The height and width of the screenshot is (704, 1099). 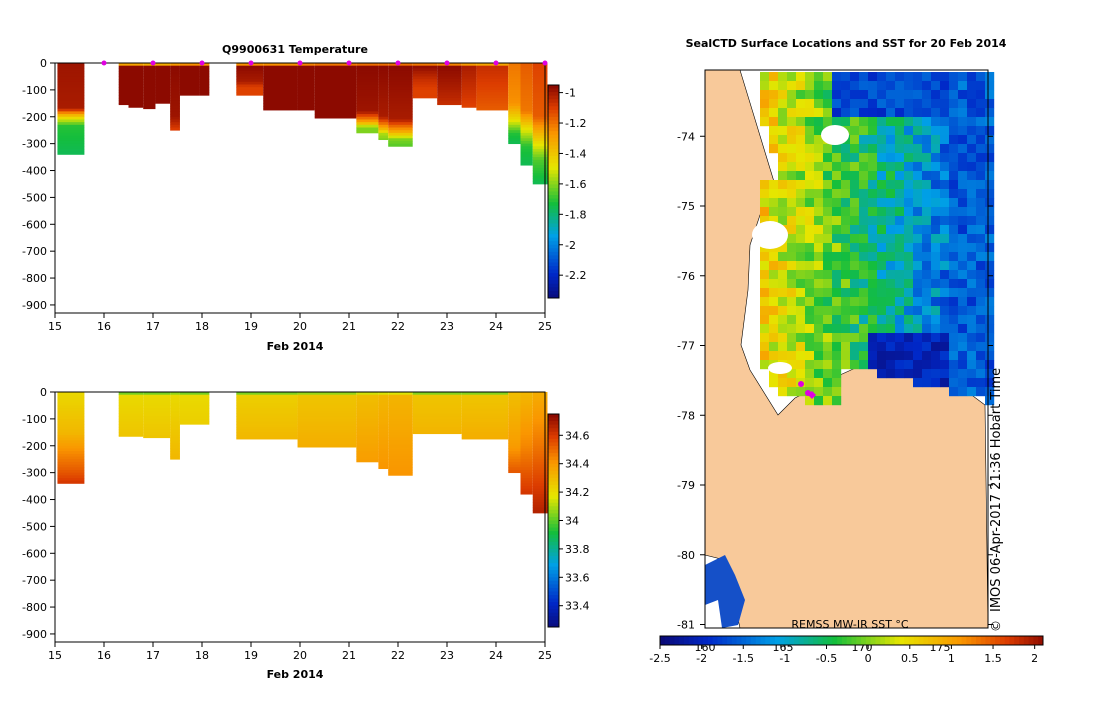 What do you see at coordinates (492, 75) in the screenshot?
I see `temperature-profile-18-cell` at bounding box center [492, 75].